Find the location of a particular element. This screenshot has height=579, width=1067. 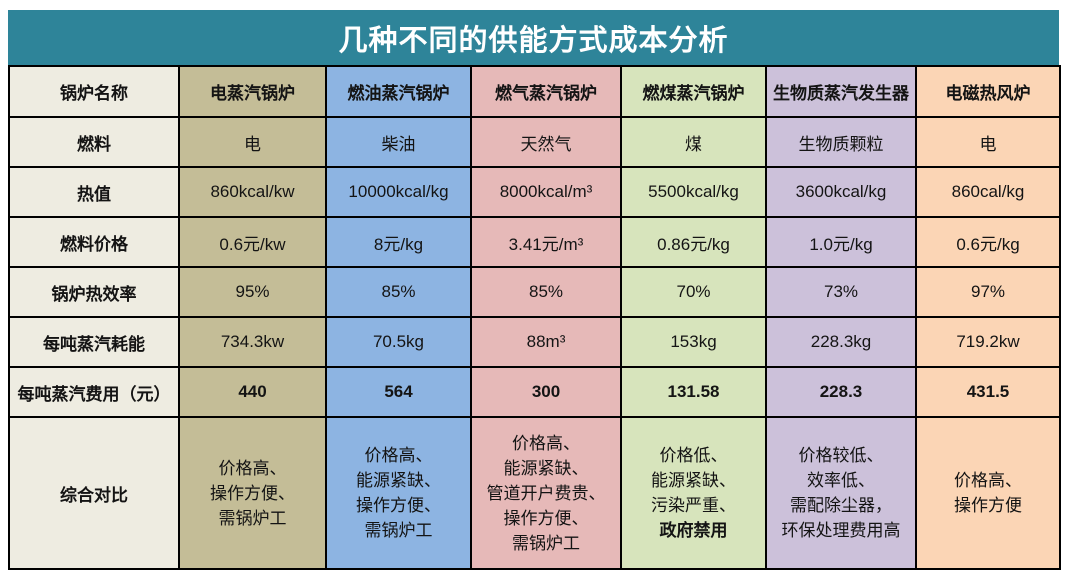

table-cell: 价格高、能源紧缺、管道开户费贵、 操作方便、需锅炉工 is located at coordinates (546, 493).